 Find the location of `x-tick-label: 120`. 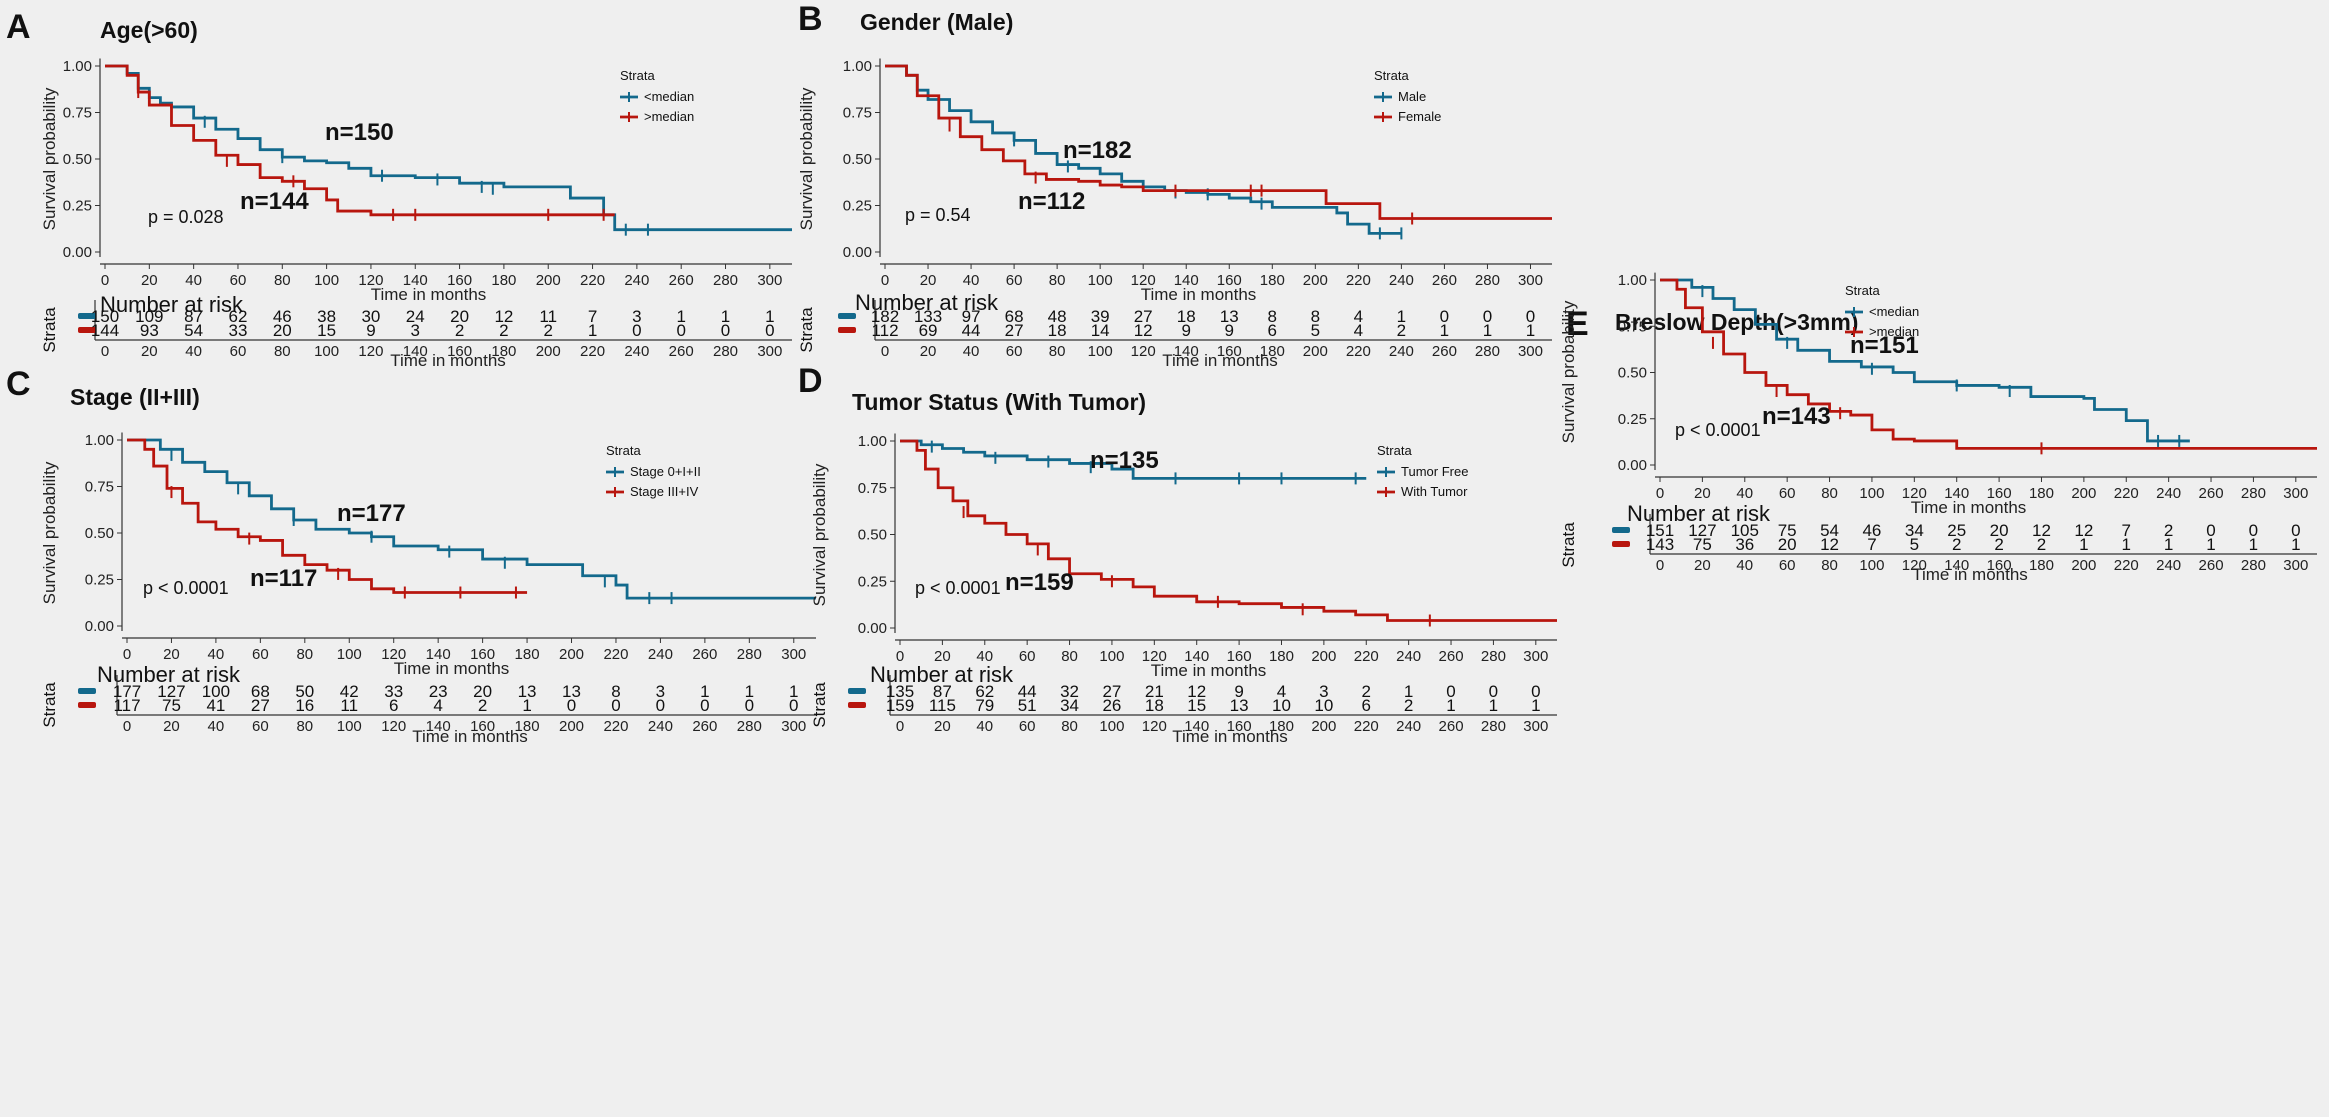

x-tick-label: 120 is located at coordinates (1143, 280).